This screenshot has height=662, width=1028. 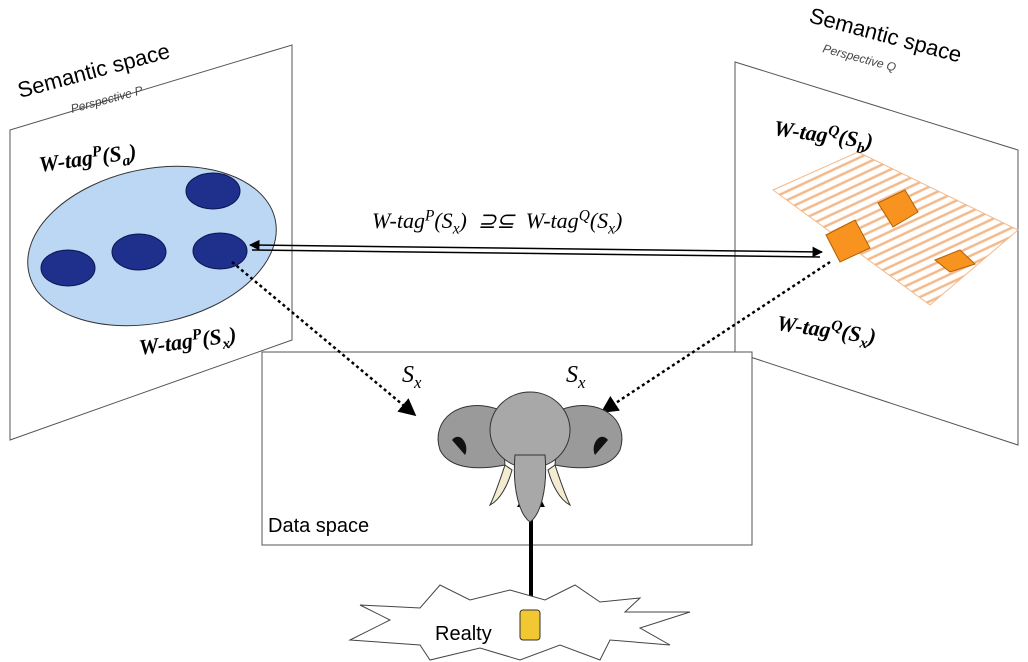 I want to click on reality-icon, so click(x=530, y=625).